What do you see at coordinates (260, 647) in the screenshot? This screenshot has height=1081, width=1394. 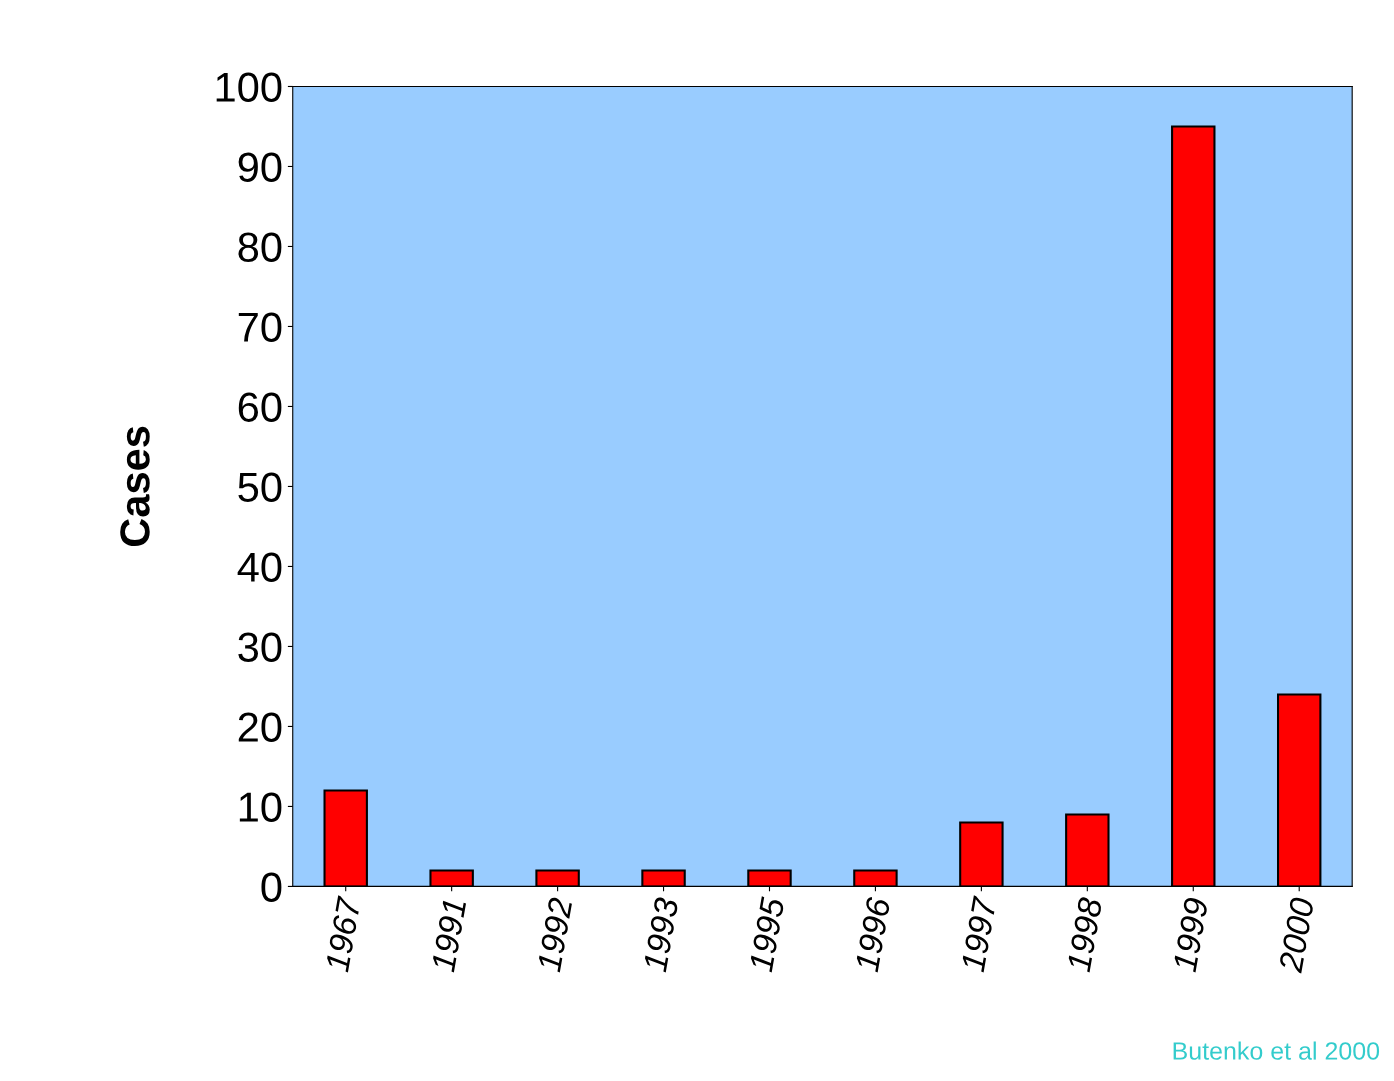 I see `y-tick-label: 30` at bounding box center [260, 647].